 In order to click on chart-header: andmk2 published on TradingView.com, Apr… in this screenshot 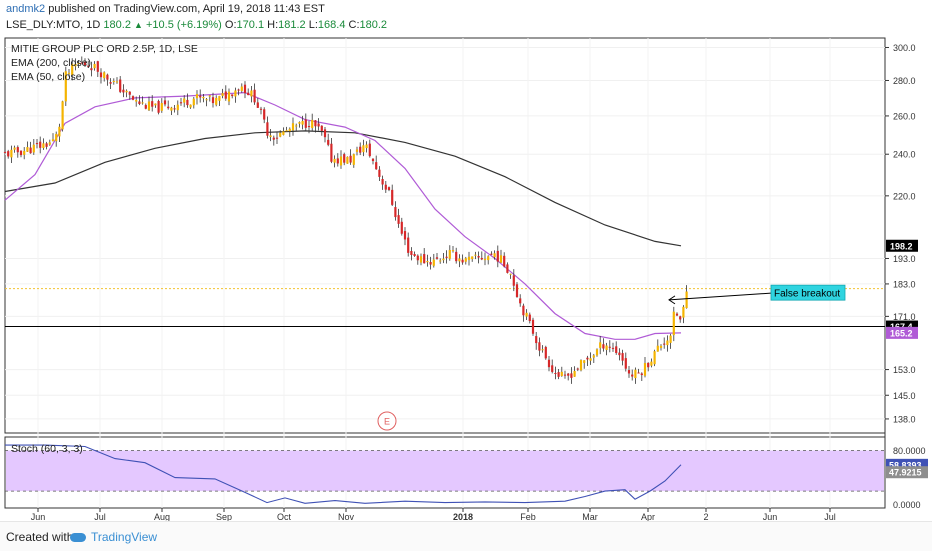, I will do `click(466, 18)`.